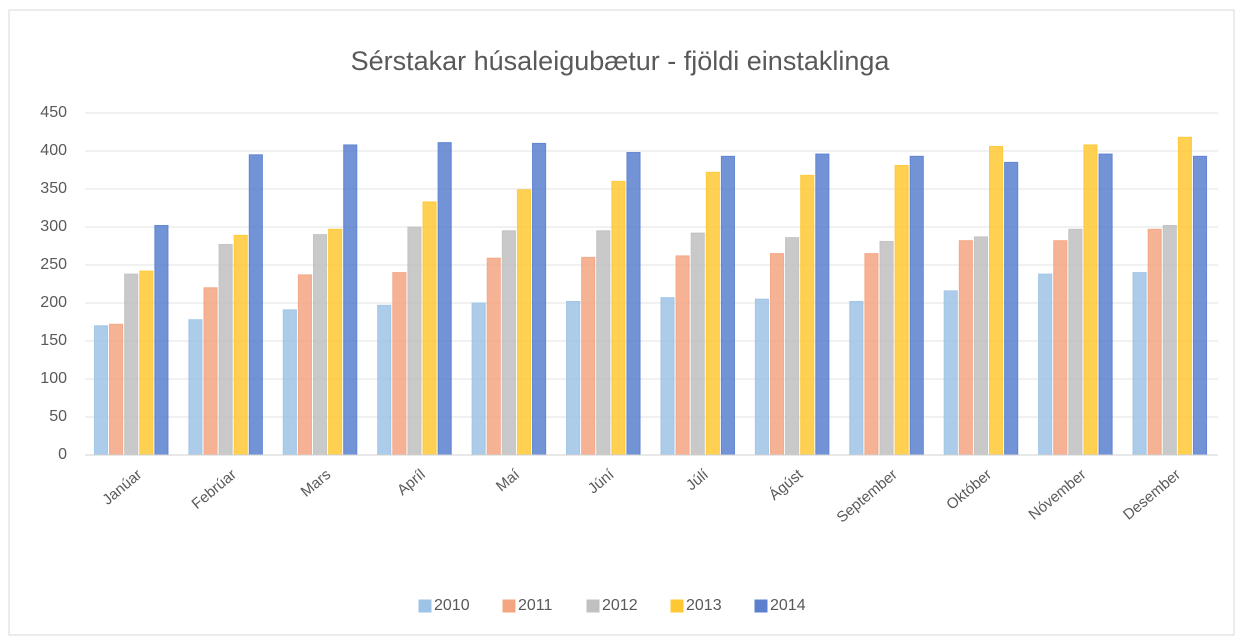 The image size is (1243, 636). What do you see at coordinates (704, 605) in the screenshot?
I see `legend-label: 2013` at bounding box center [704, 605].